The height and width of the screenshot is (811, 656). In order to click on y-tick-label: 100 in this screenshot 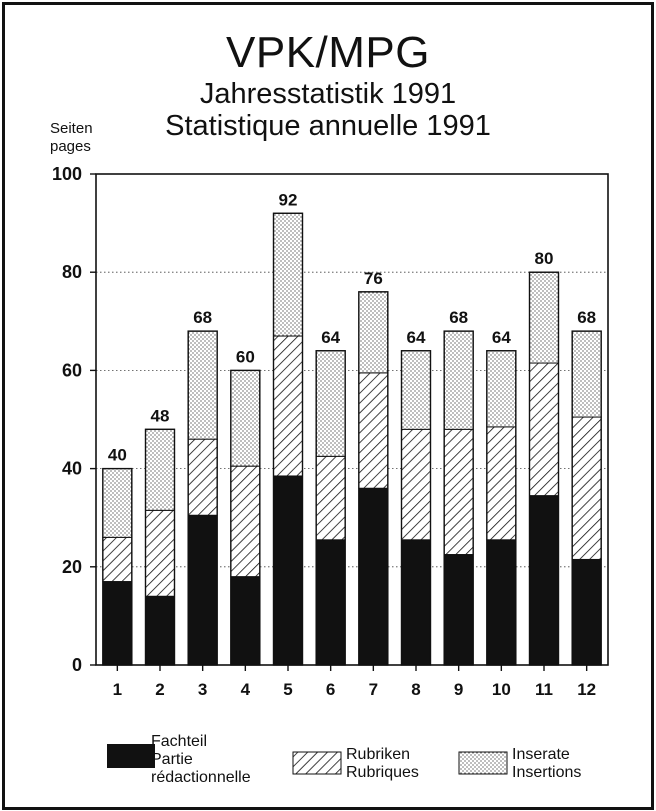, I will do `click(67, 174)`.